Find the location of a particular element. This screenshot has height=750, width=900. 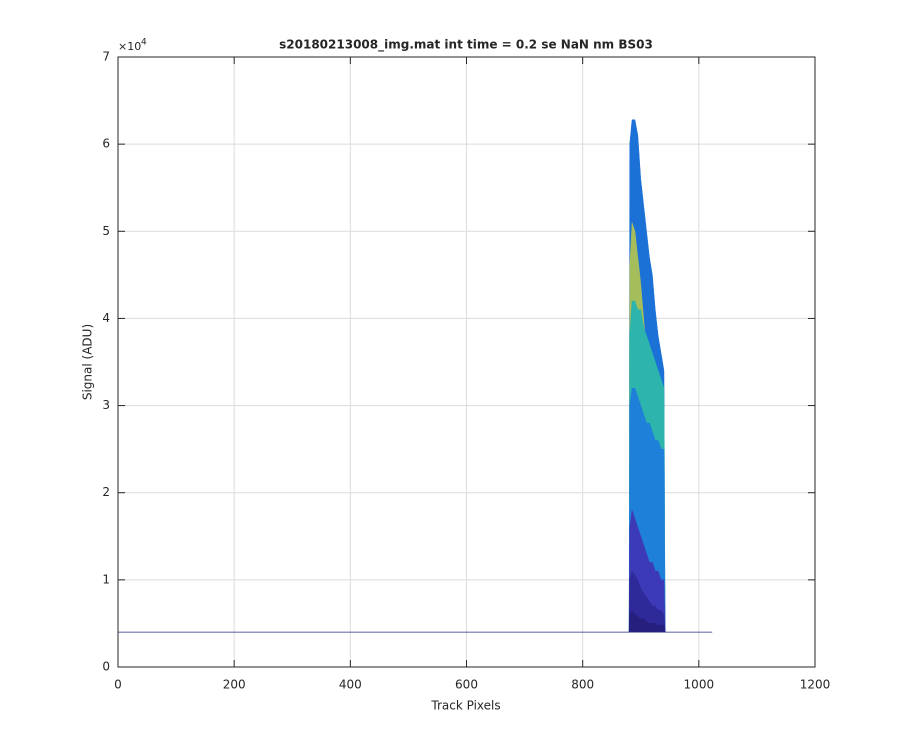

x-tick-label: 800 is located at coordinates (582, 685).